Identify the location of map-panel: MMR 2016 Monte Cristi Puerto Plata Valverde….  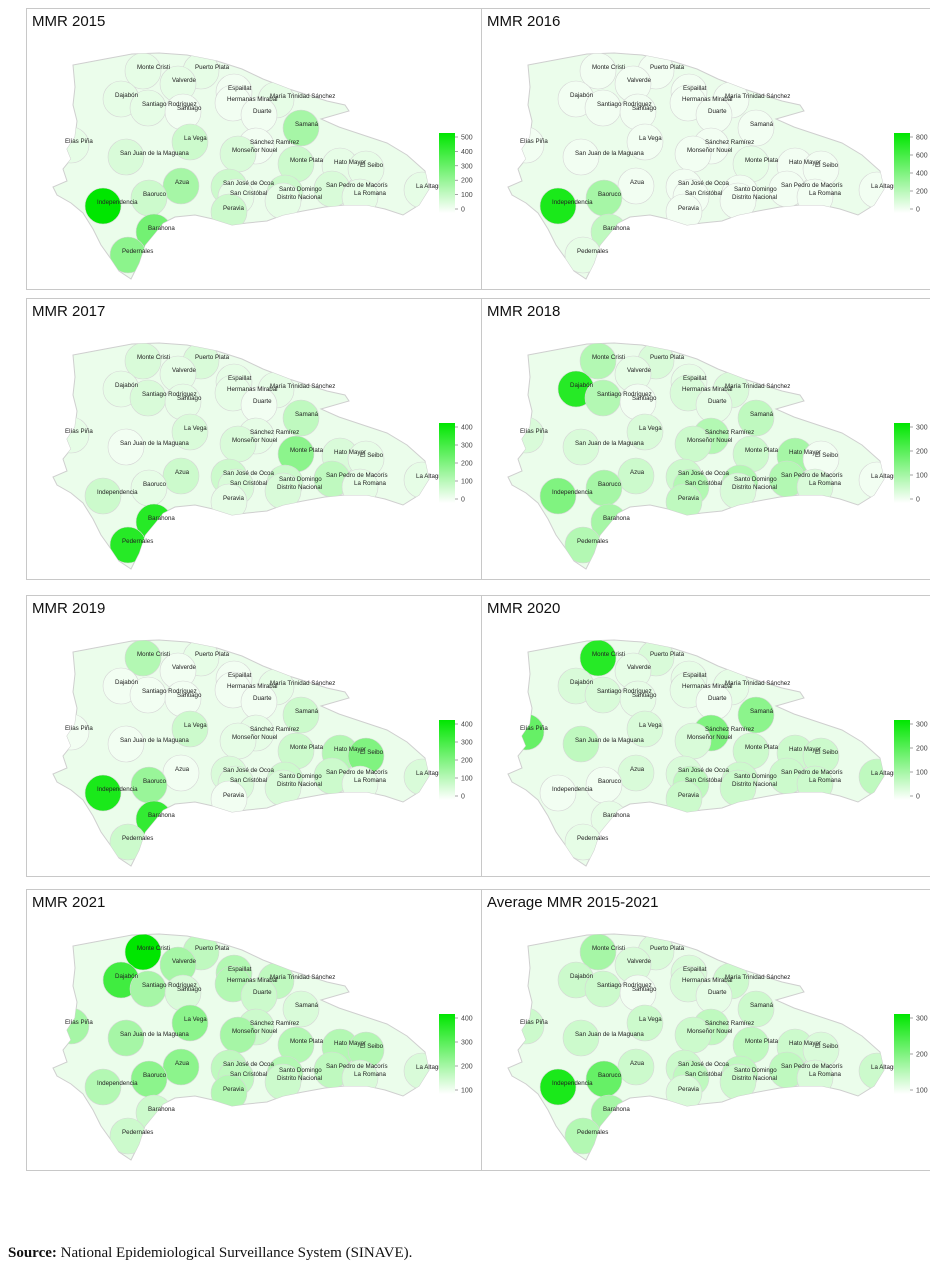
(705, 149).